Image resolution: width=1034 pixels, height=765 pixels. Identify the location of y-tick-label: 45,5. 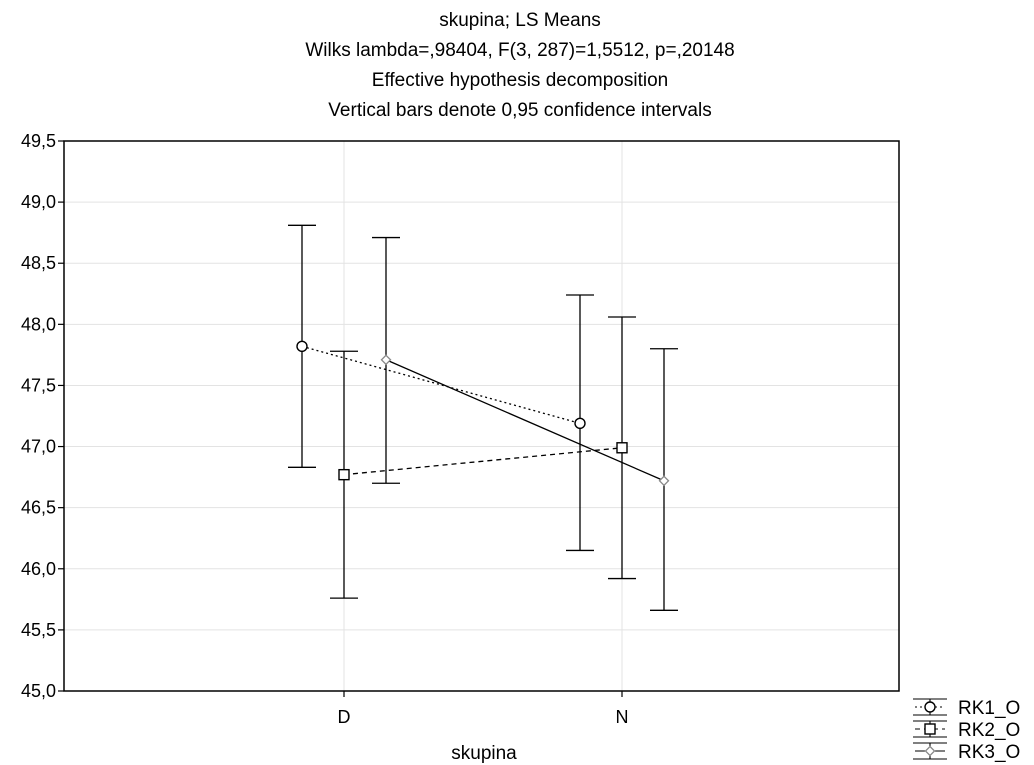
(38, 630).